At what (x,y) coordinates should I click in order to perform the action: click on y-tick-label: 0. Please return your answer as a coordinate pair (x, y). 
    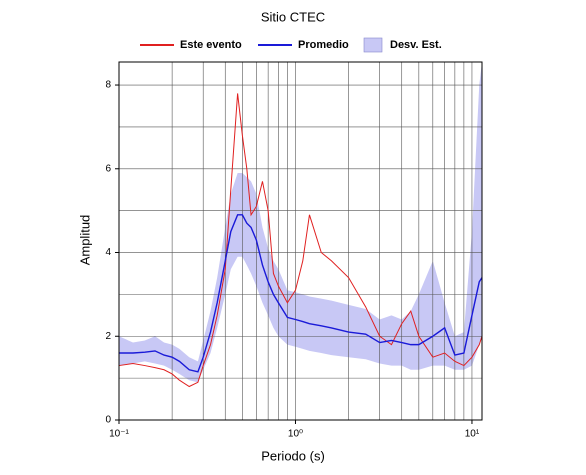
    Looking at the image, I should click on (108, 420).